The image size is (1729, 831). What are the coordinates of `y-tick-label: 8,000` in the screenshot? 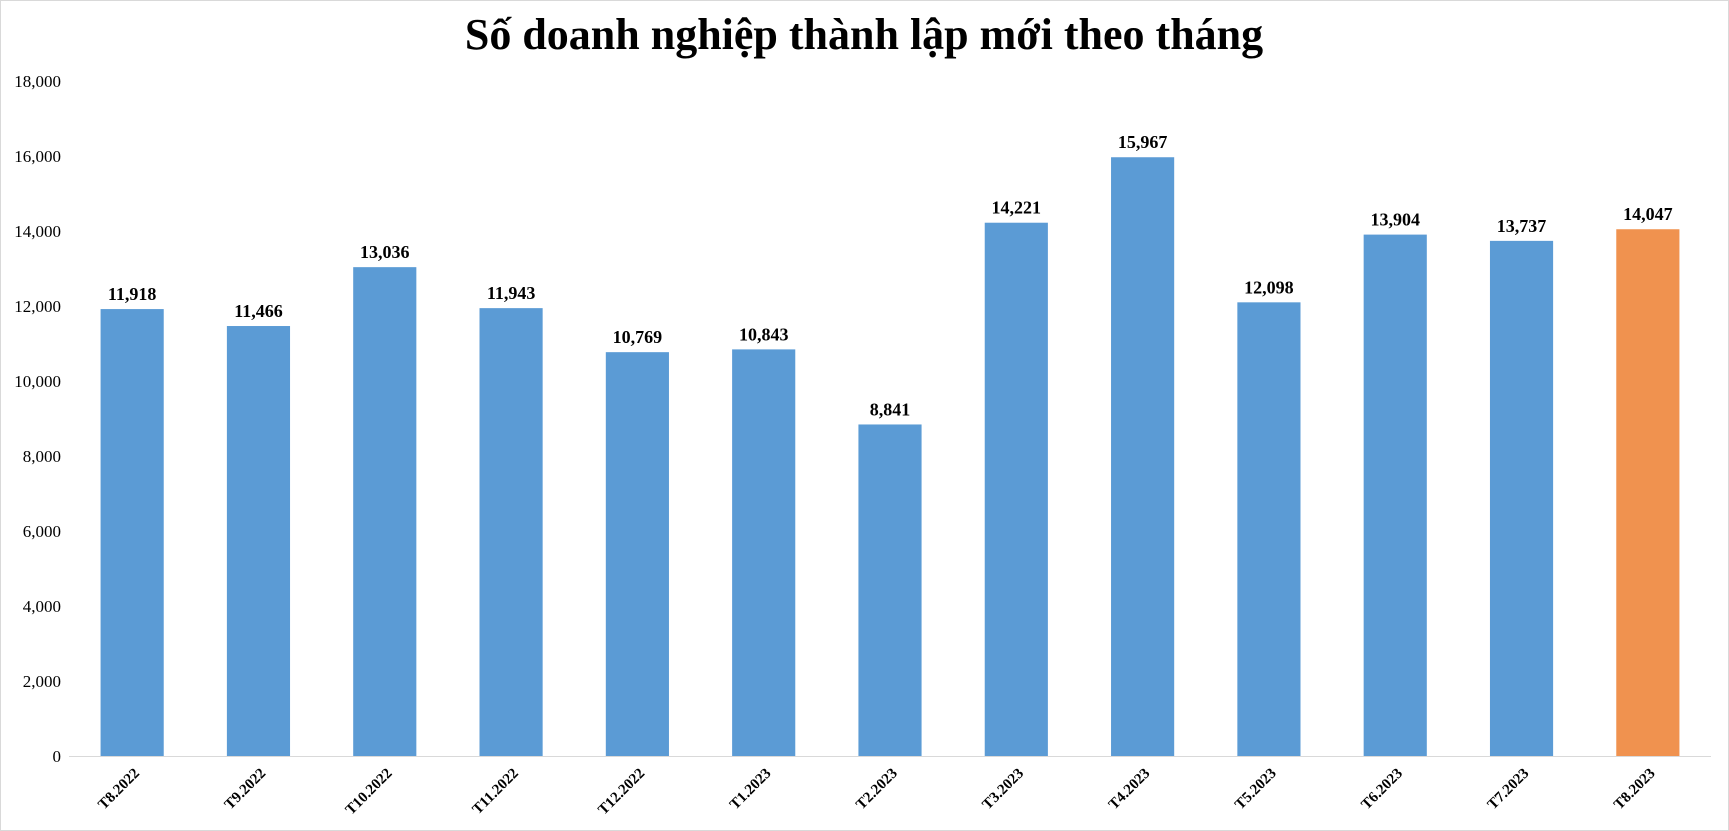 It's located at (42, 456).